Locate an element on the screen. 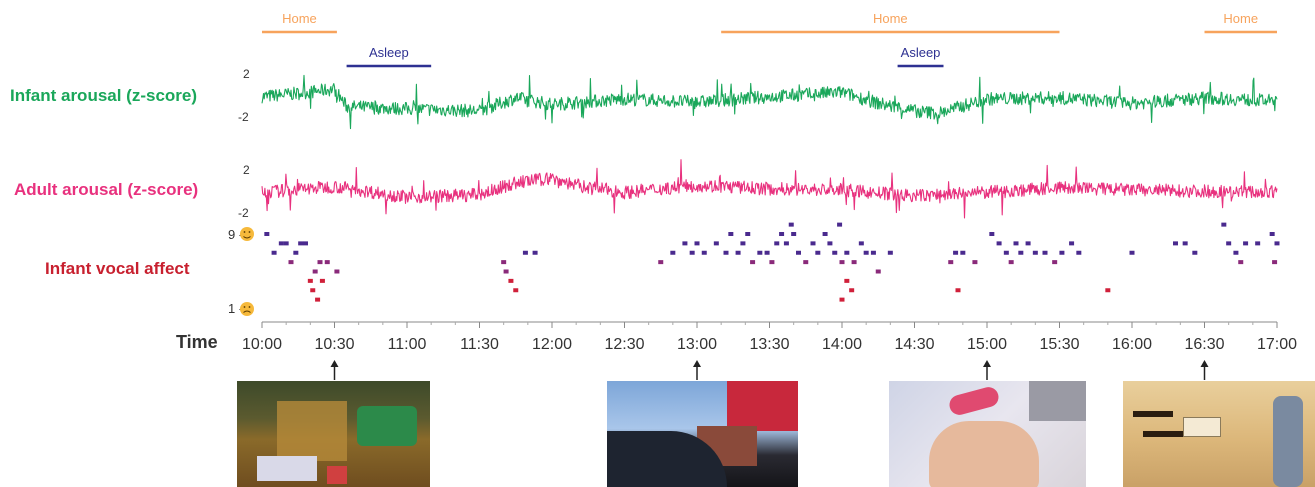  time-tick-label: 12:30 is located at coordinates (624, 344).